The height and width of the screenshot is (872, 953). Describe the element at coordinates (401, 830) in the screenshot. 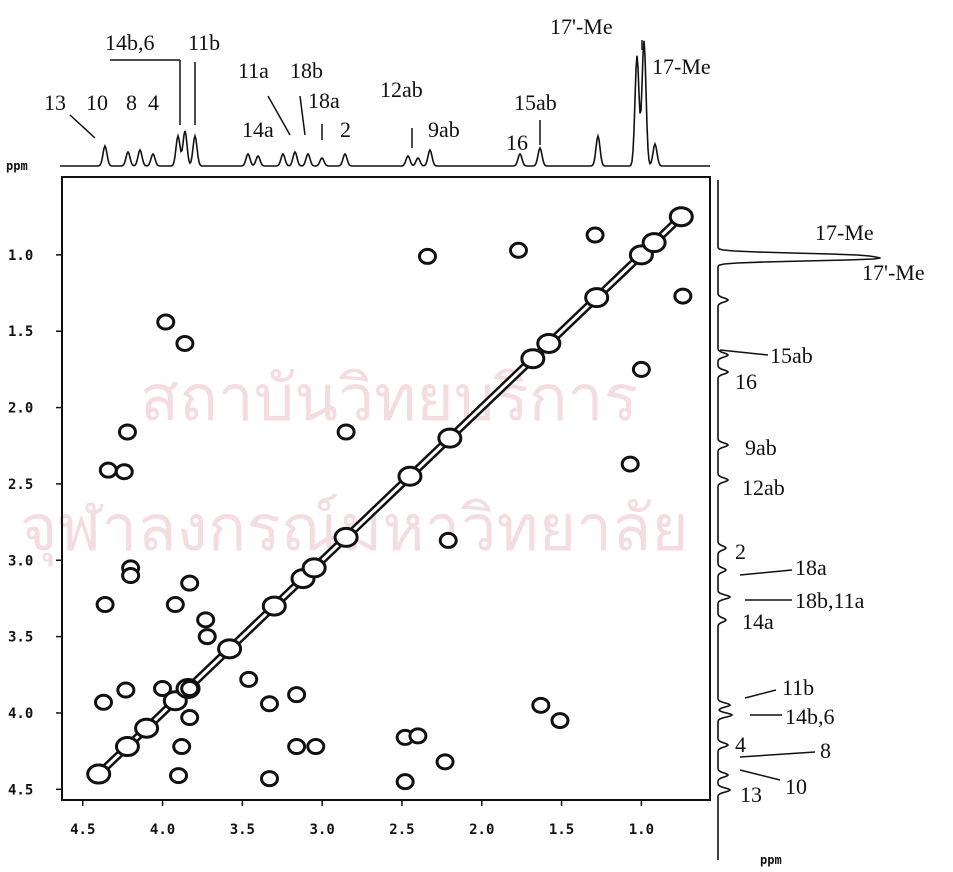

I see `x-tick-label: 2.5` at that location.